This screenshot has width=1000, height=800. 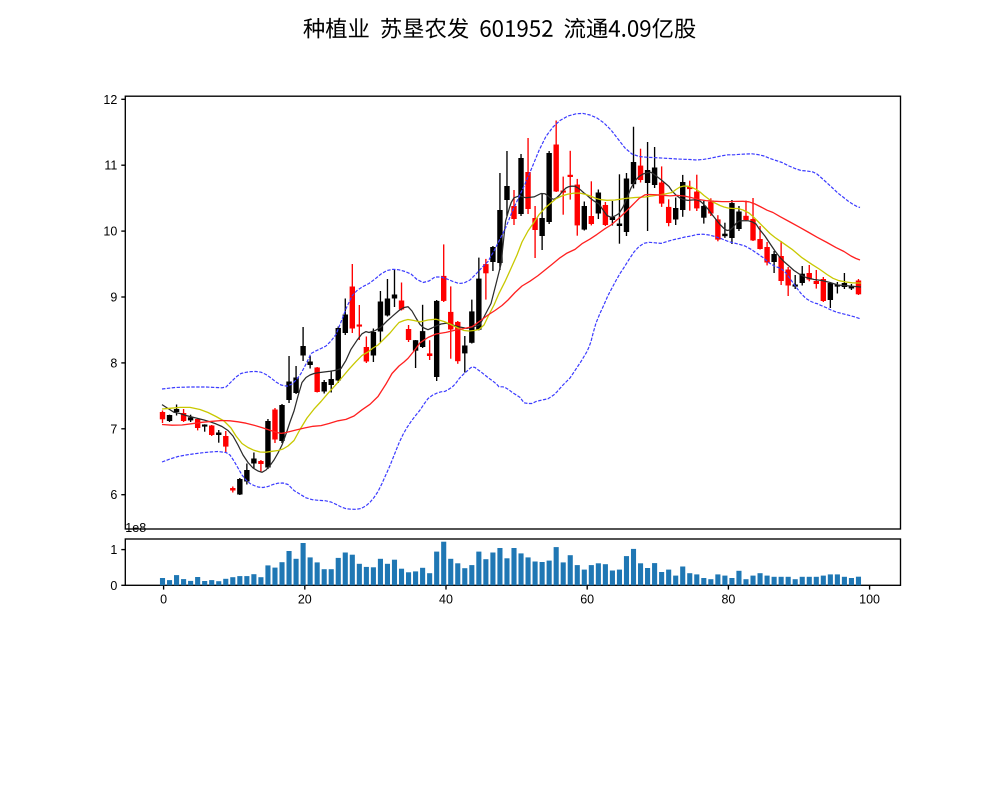 What do you see at coordinates (728, 600) in the screenshot?
I see `svg-text: 80` at bounding box center [728, 600].